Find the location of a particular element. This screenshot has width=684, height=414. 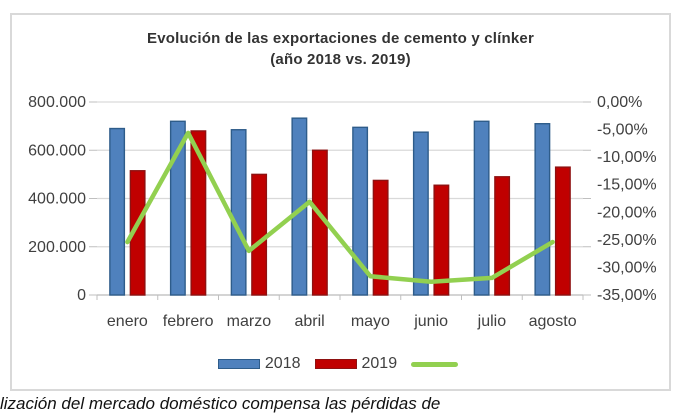

legend-item-2019: 2019 is located at coordinates (356, 364).